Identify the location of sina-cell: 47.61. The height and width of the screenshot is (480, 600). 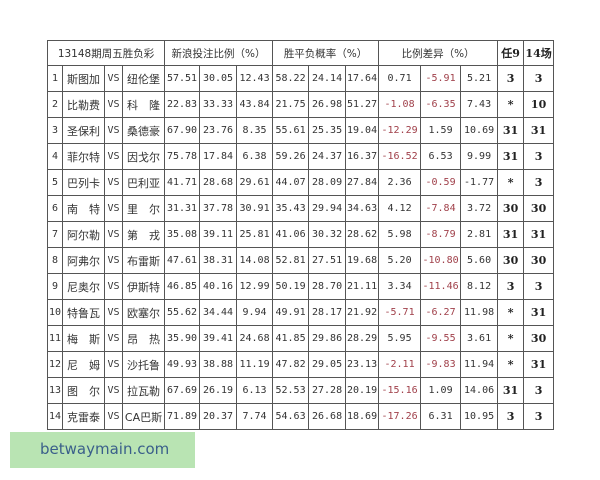
(182, 260).